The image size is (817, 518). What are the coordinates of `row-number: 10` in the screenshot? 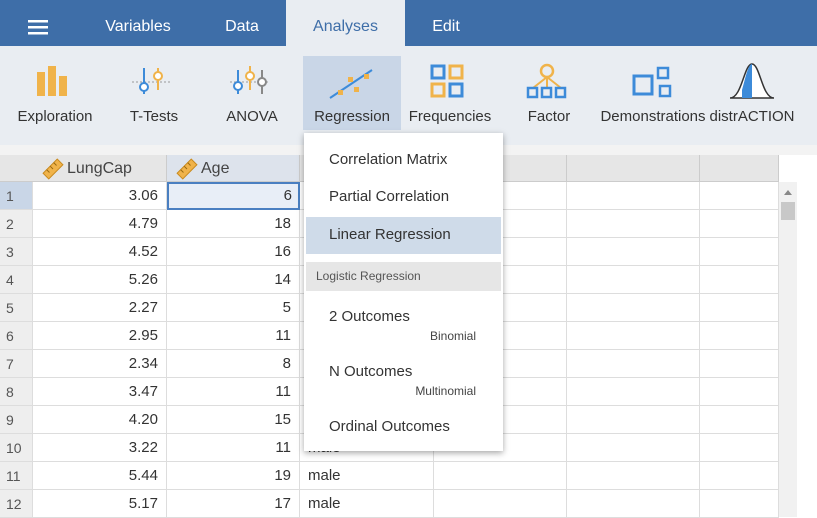 It's located at (16, 448).